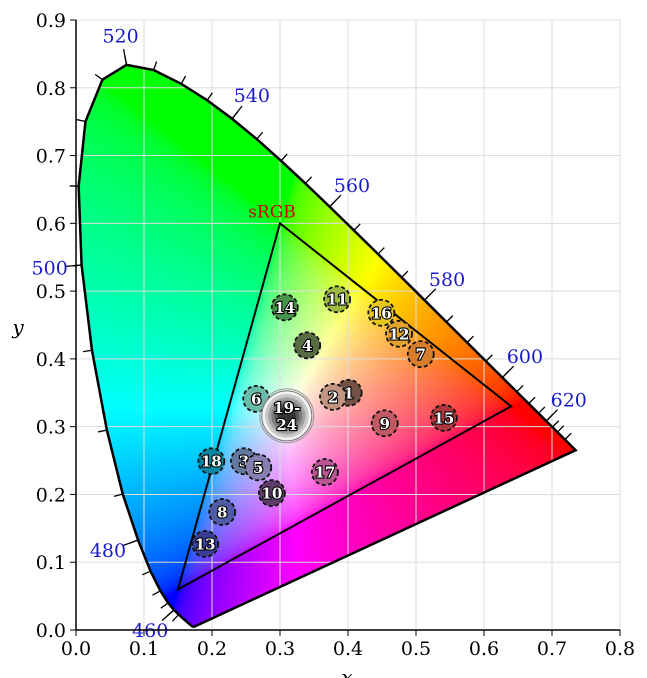 The height and width of the screenshot is (678, 647). I want to click on neutral-label-top: 19-, so click(286, 408).